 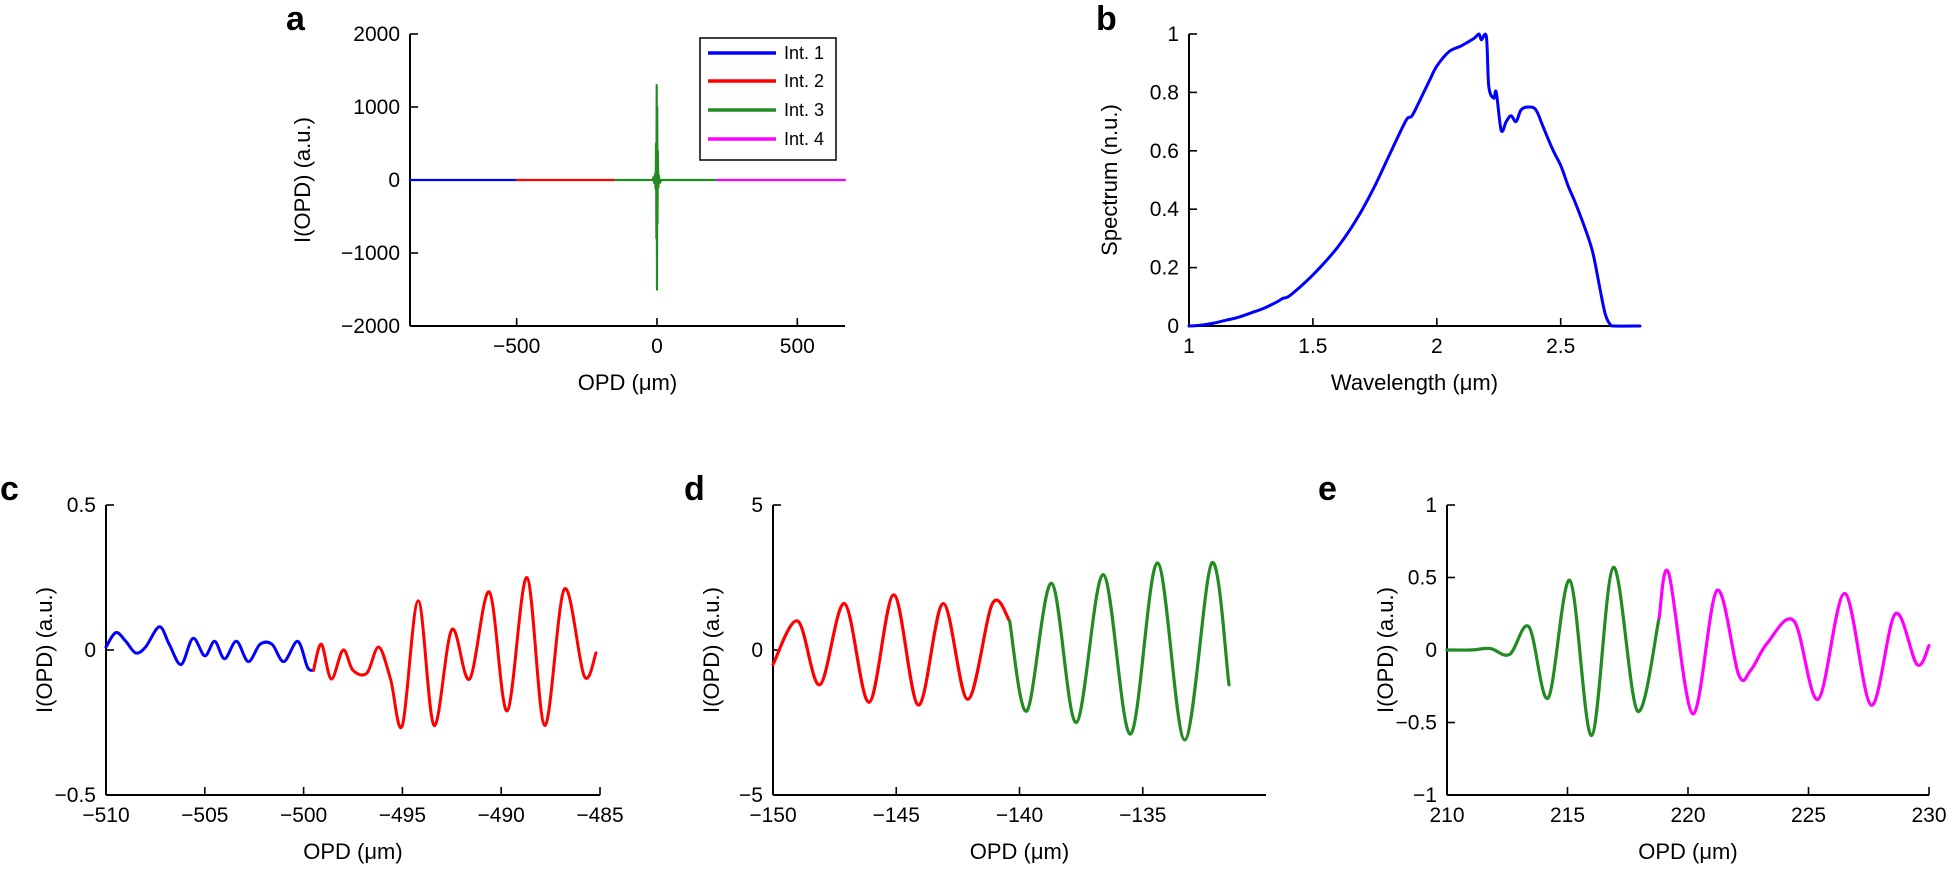 I want to click on panel-c-x-tick-label: −485, so click(x=599, y=815).